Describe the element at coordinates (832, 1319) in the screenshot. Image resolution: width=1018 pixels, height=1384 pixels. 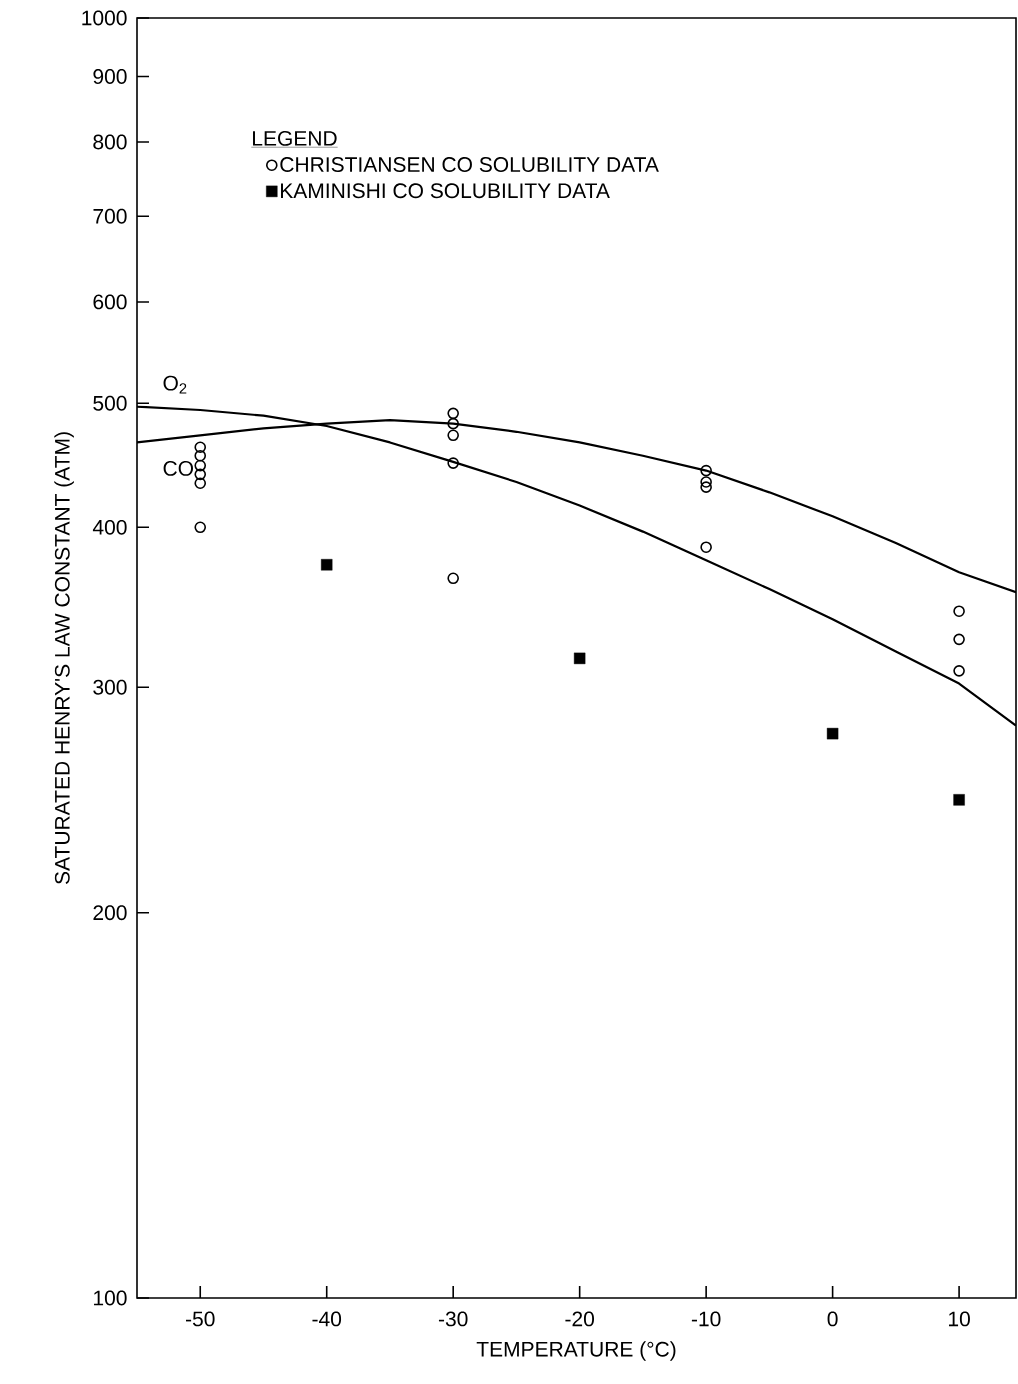
I see `x-tick-label: 0` at that location.